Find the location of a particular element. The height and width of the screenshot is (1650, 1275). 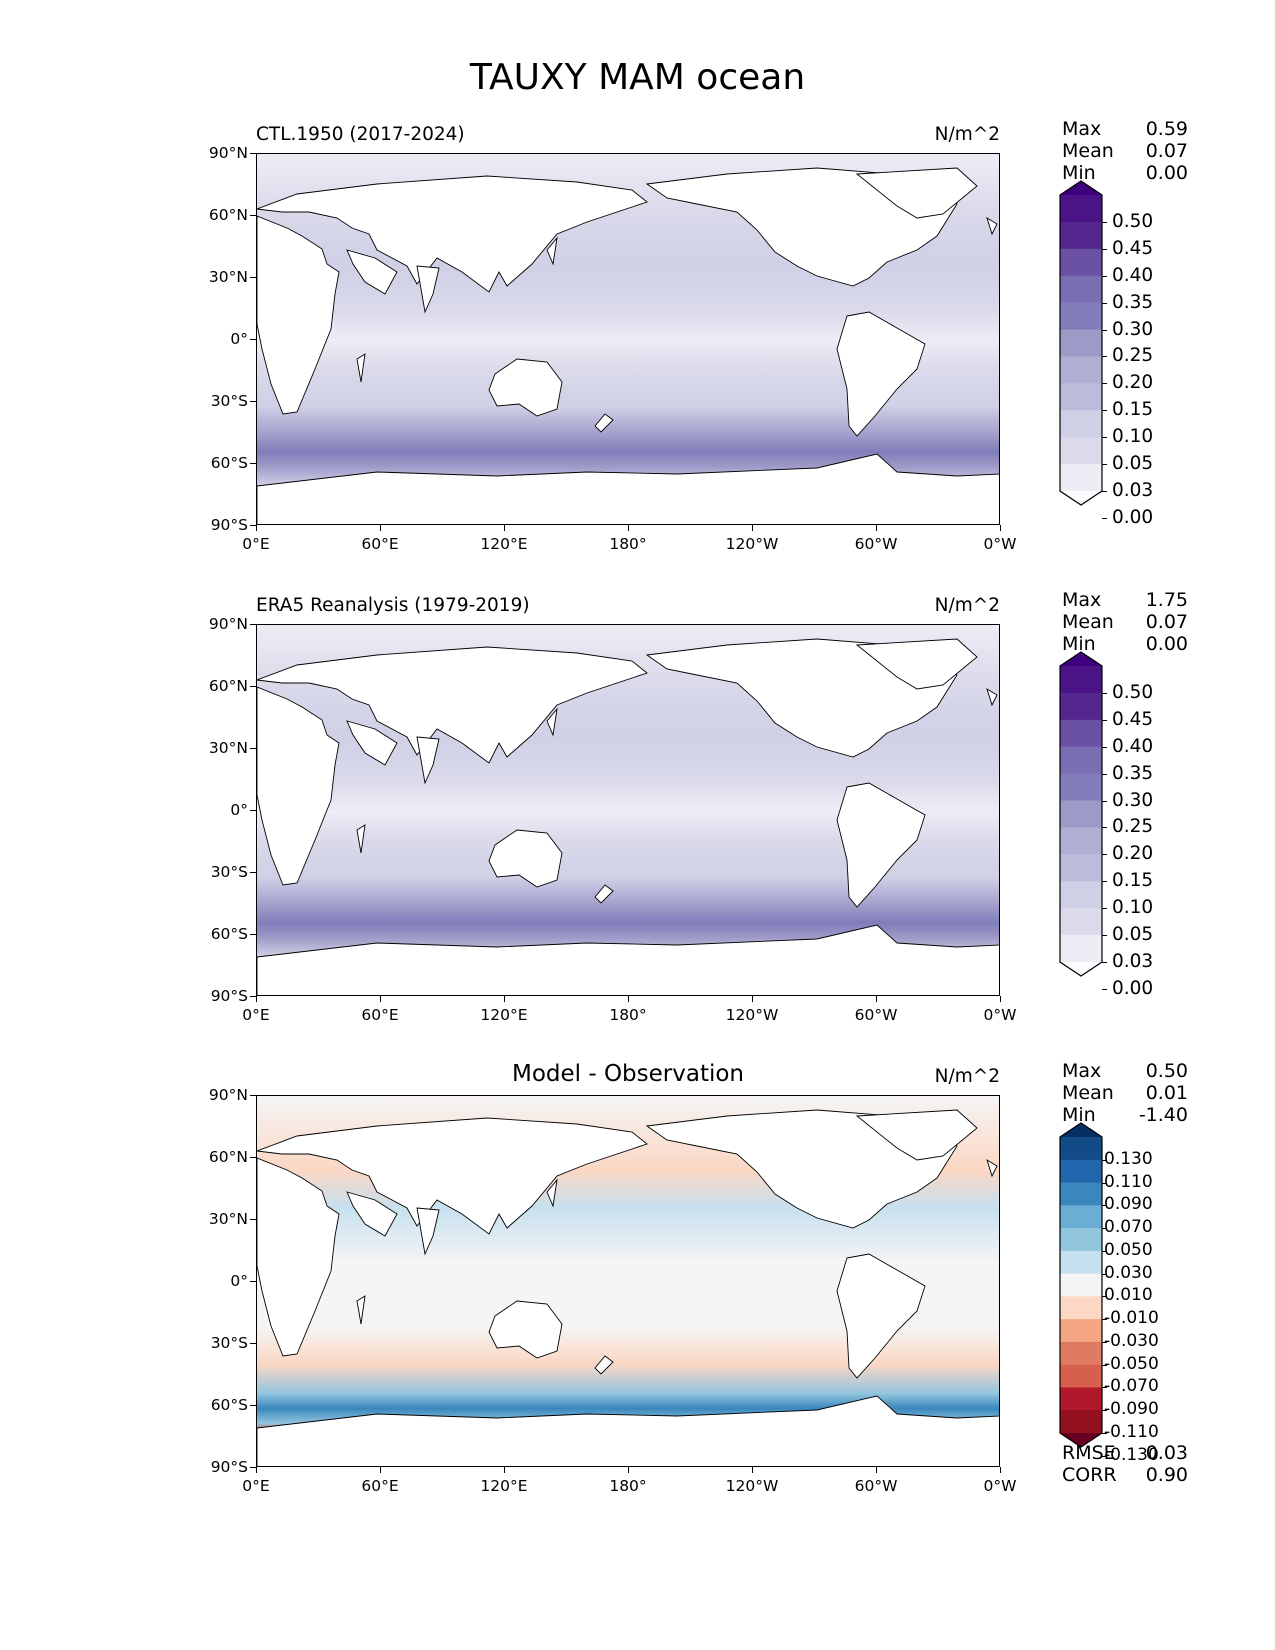

panel-3-lon-tick-label: 0°E is located at coordinates (256, 1486).